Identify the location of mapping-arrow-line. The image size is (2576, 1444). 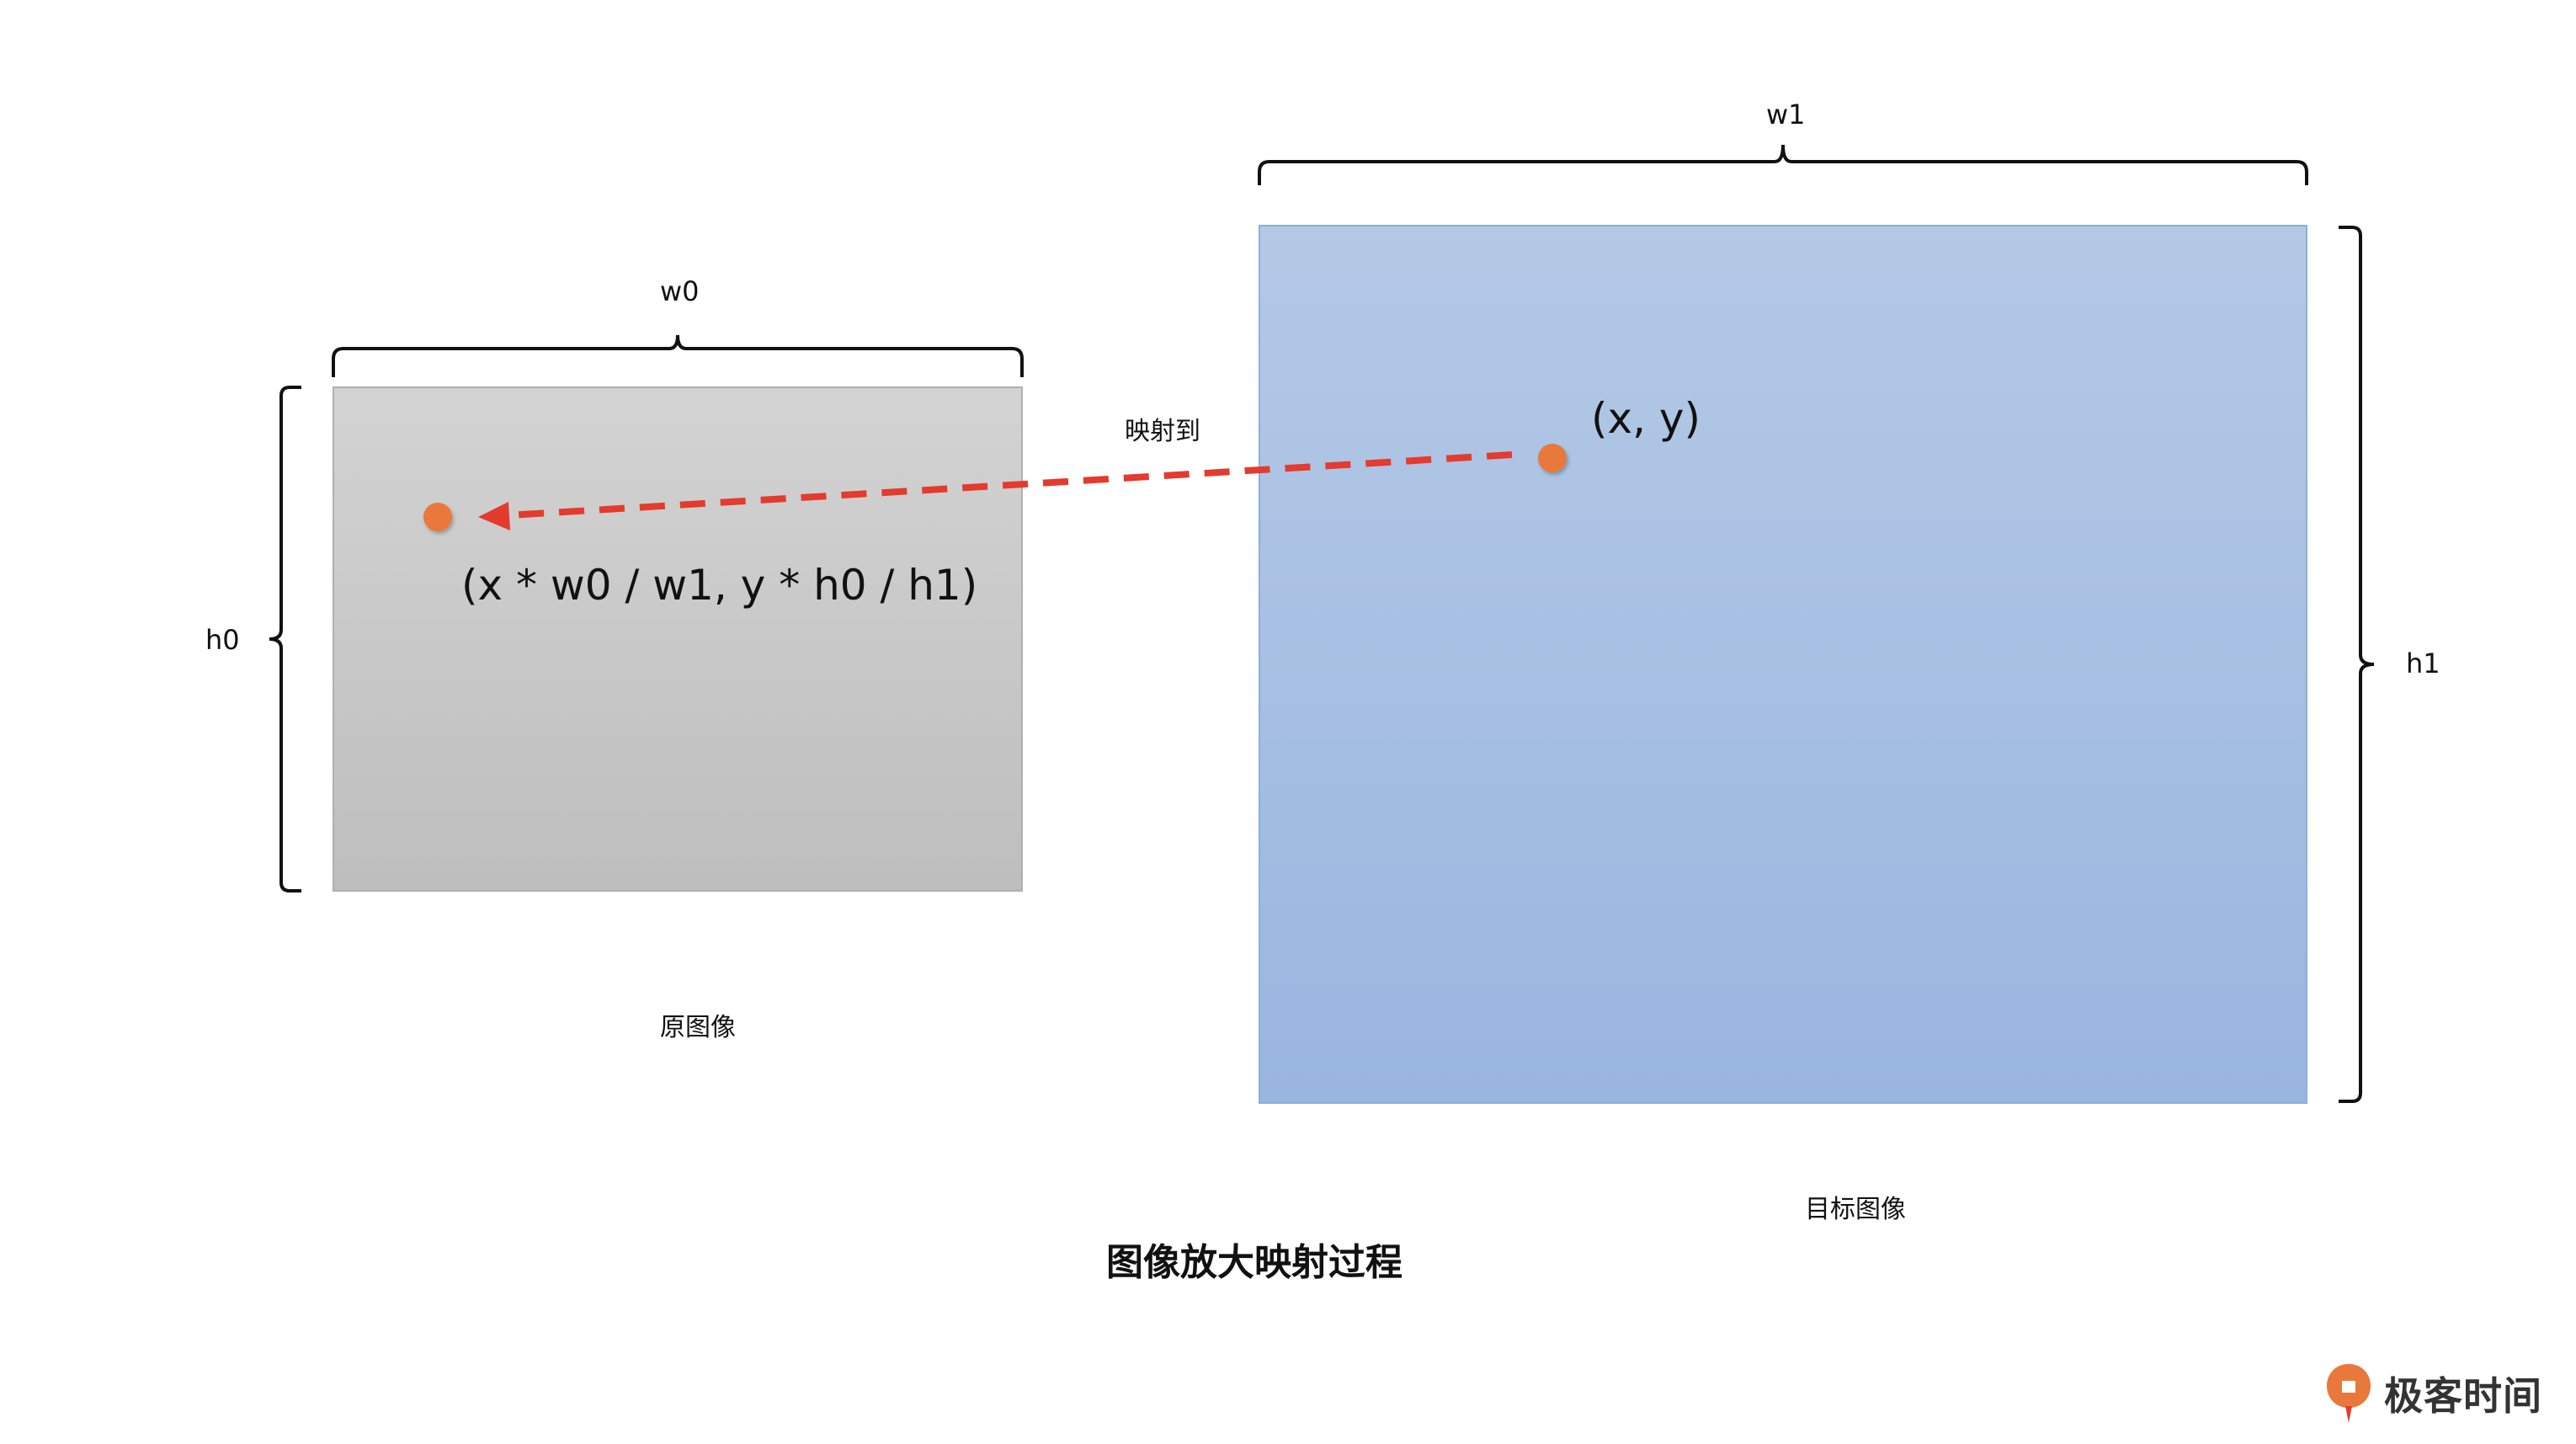
(1010, 485).